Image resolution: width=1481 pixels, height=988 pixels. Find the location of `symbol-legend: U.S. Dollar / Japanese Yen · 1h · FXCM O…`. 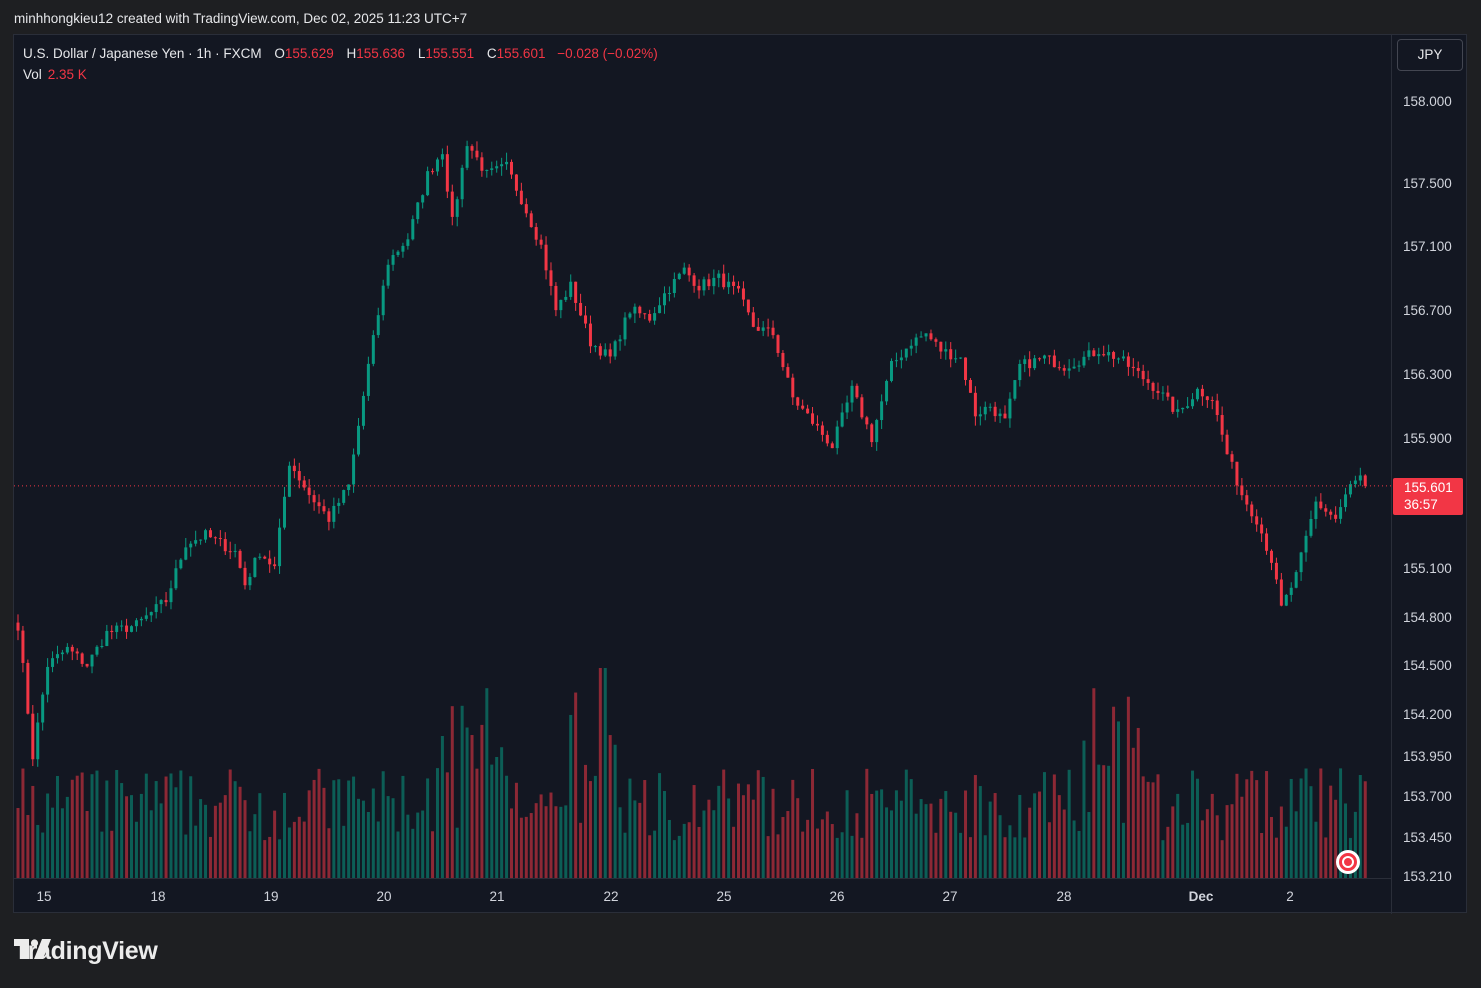

symbol-legend: U.S. Dollar / Japanese Yen · 1h · FXCM O… is located at coordinates (340, 53).